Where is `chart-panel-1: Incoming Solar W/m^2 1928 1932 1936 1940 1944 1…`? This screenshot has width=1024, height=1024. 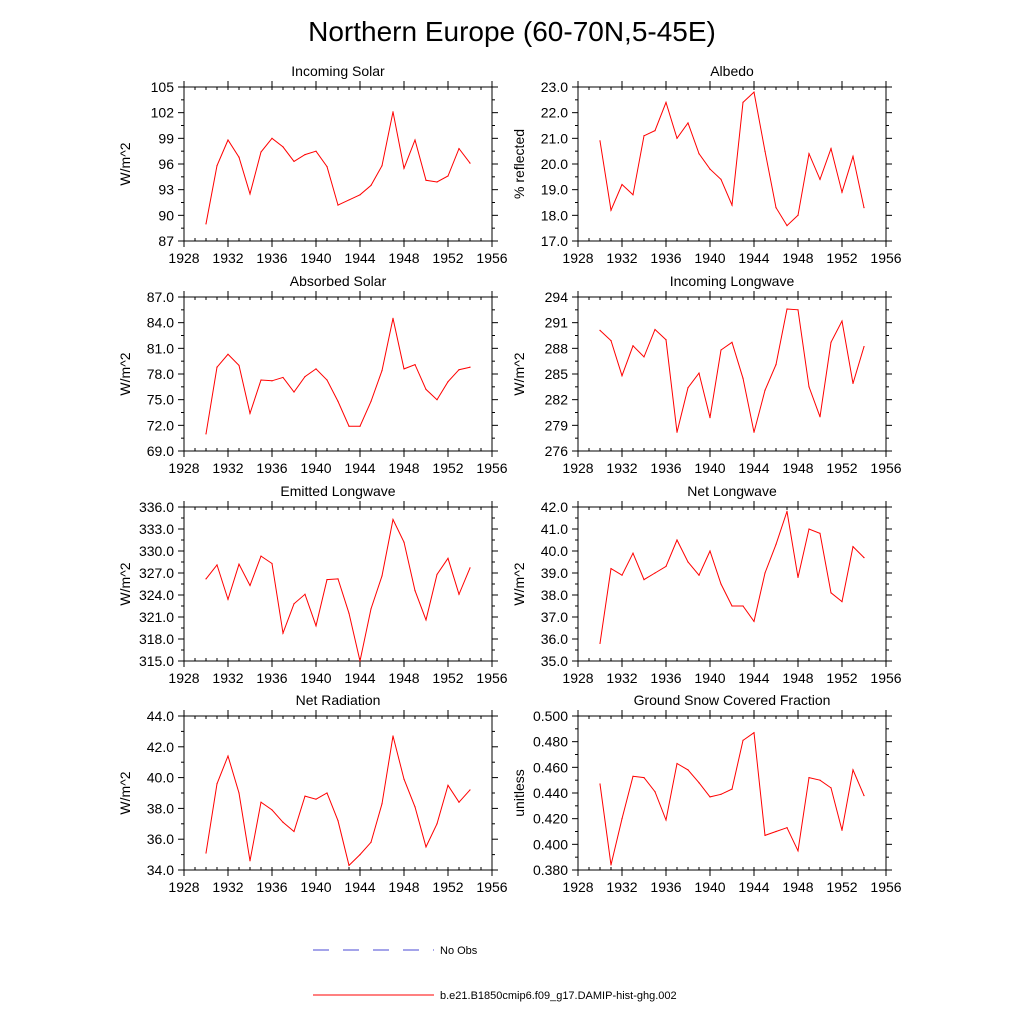
chart-panel-1: Incoming Solar W/m^2 1928 1932 1936 1940 1944 1… is located at coordinates (312, 164).